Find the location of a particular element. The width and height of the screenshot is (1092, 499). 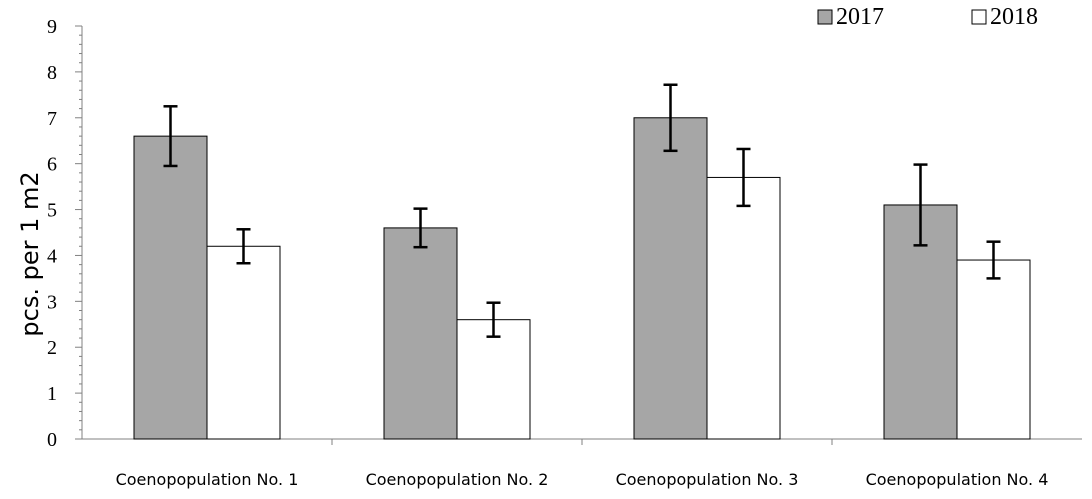

x-axis is located at coordinates (582, 441).